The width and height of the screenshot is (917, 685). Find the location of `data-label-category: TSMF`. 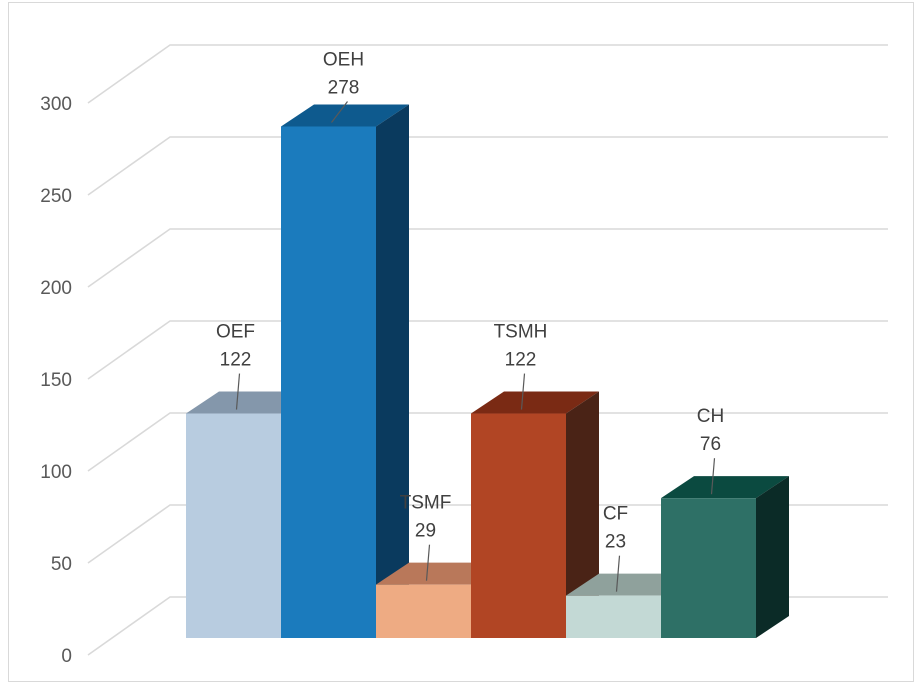

data-label-category: TSMF is located at coordinates (426, 503).